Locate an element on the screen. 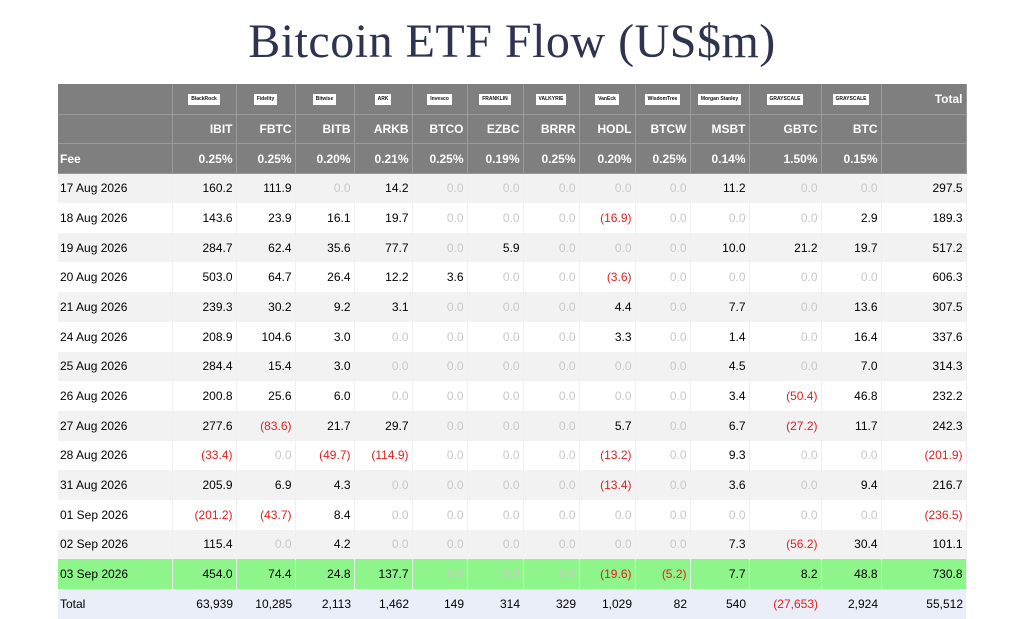  ticker-hodl: HODL is located at coordinates (607, 129).